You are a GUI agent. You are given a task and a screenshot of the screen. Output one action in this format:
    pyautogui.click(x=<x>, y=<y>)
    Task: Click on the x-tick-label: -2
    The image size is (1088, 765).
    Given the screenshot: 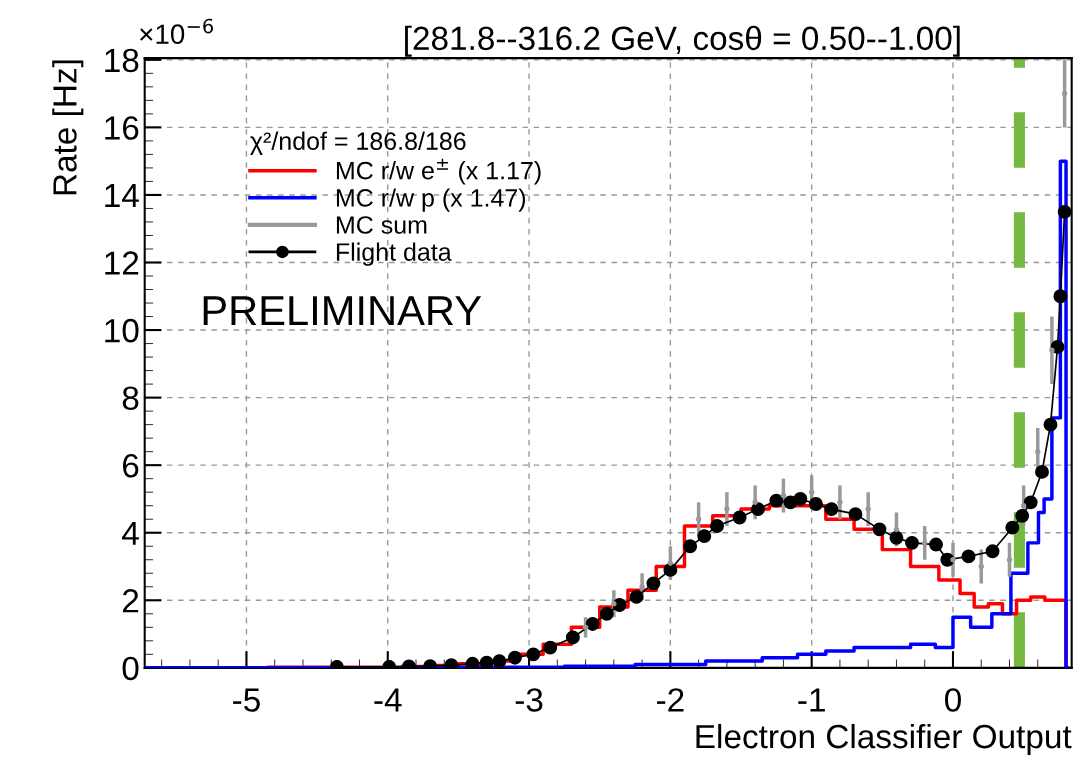 What is the action you would take?
    pyautogui.click(x=670, y=700)
    